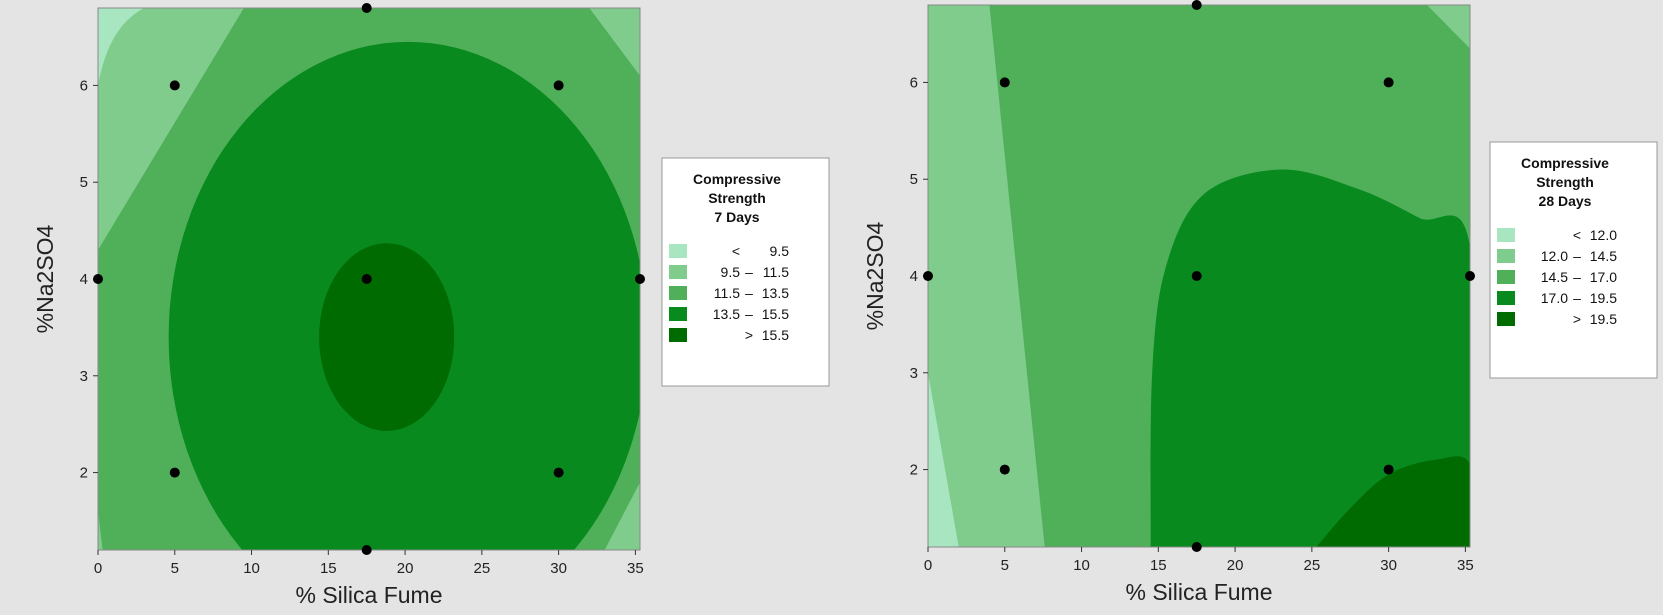  What do you see at coordinates (84, 376) in the screenshot?
I see `y-tick-label: 3` at bounding box center [84, 376].